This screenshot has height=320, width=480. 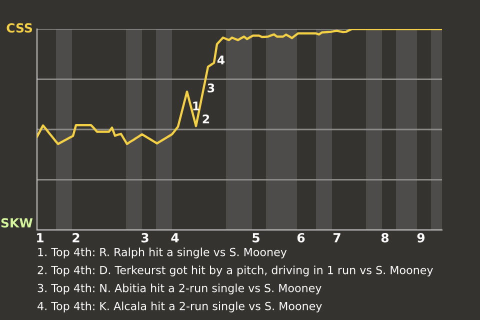 What do you see at coordinates (301, 237) in the screenshot?
I see `x-tick-label: 6` at bounding box center [301, 237].